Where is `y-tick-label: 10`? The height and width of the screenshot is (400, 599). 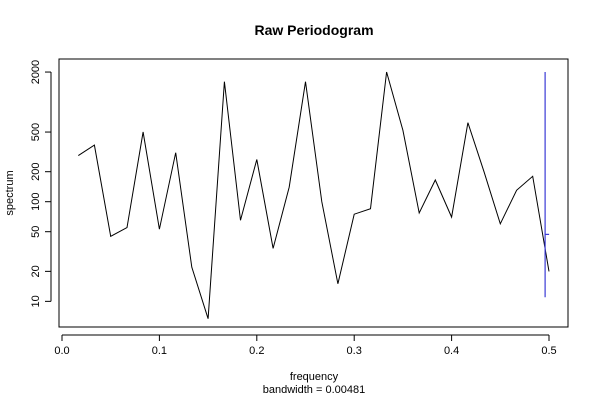
y-tick-label: 10 is located at coordinates (36, 301).